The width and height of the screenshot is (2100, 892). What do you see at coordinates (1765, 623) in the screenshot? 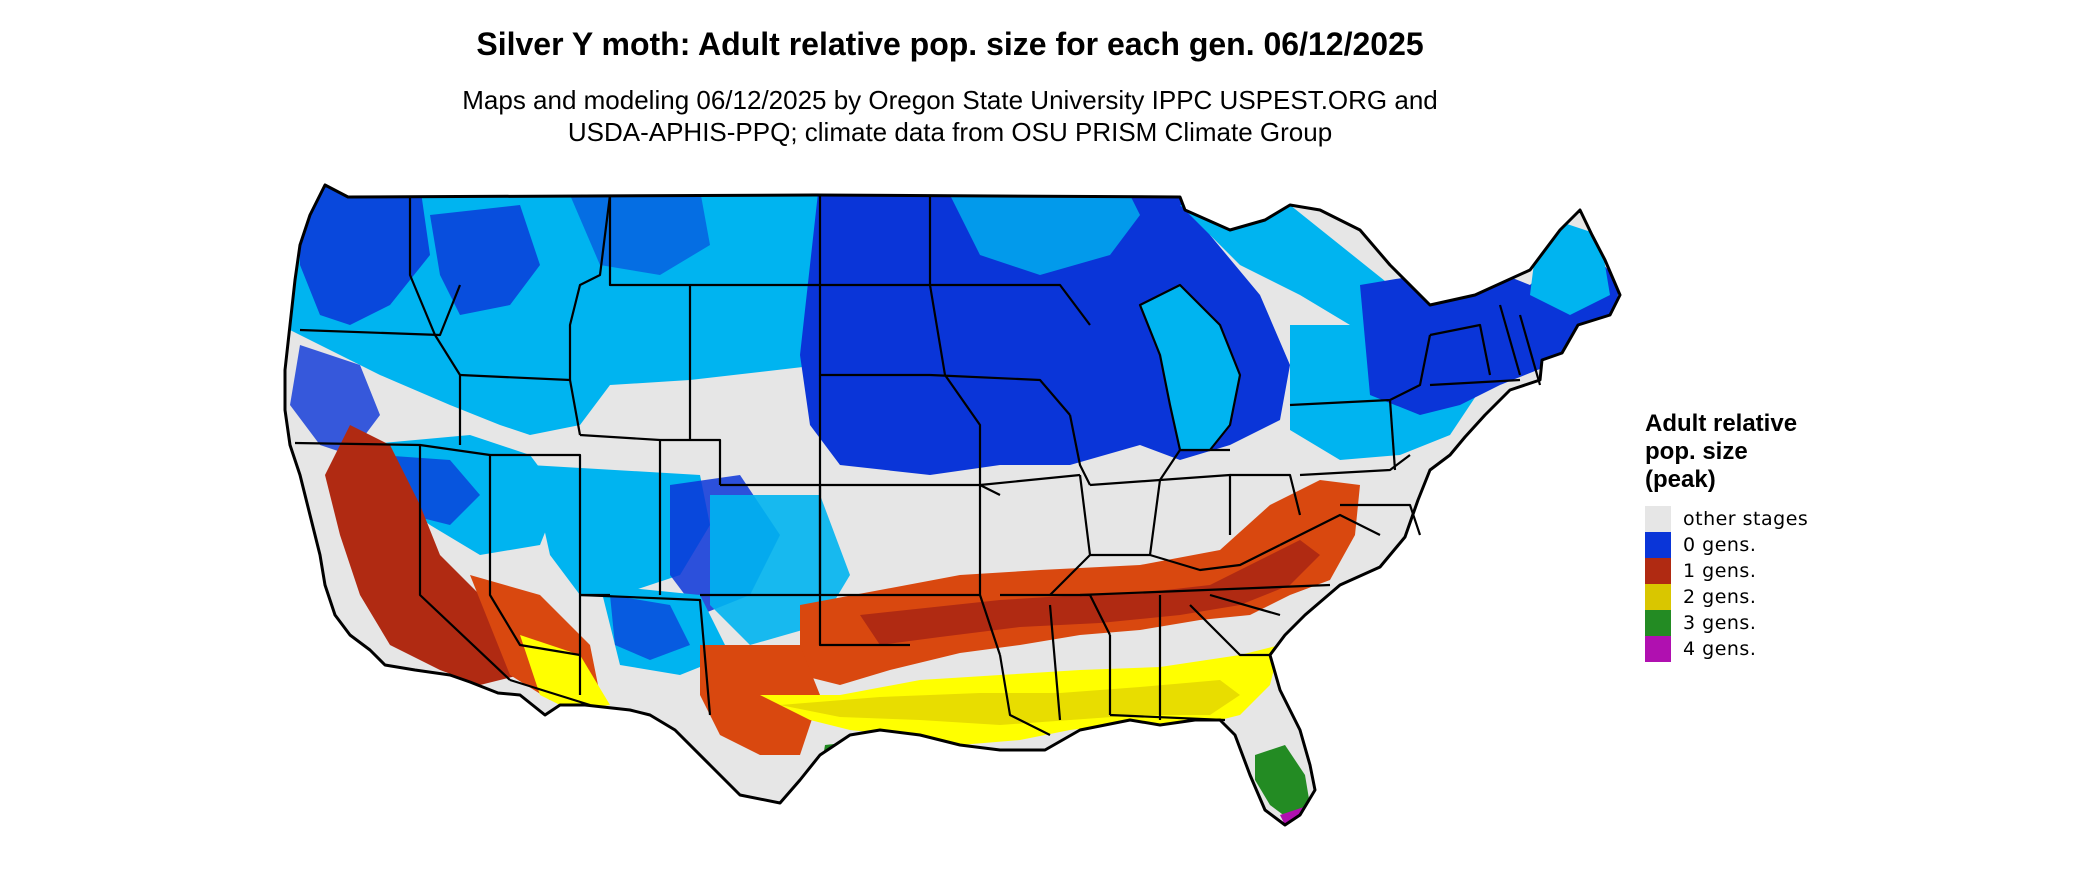
I see `legend-item-3-gens: 3 gens.` at bounding box center [1765, 623].